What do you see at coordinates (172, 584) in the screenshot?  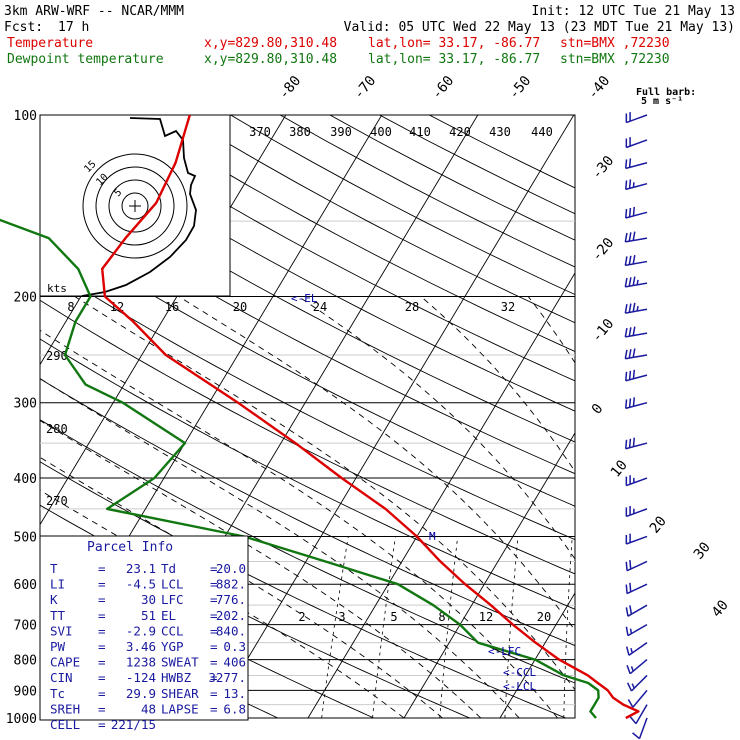 I see `parcel-label: LCL` at bounding box center [172, 584].